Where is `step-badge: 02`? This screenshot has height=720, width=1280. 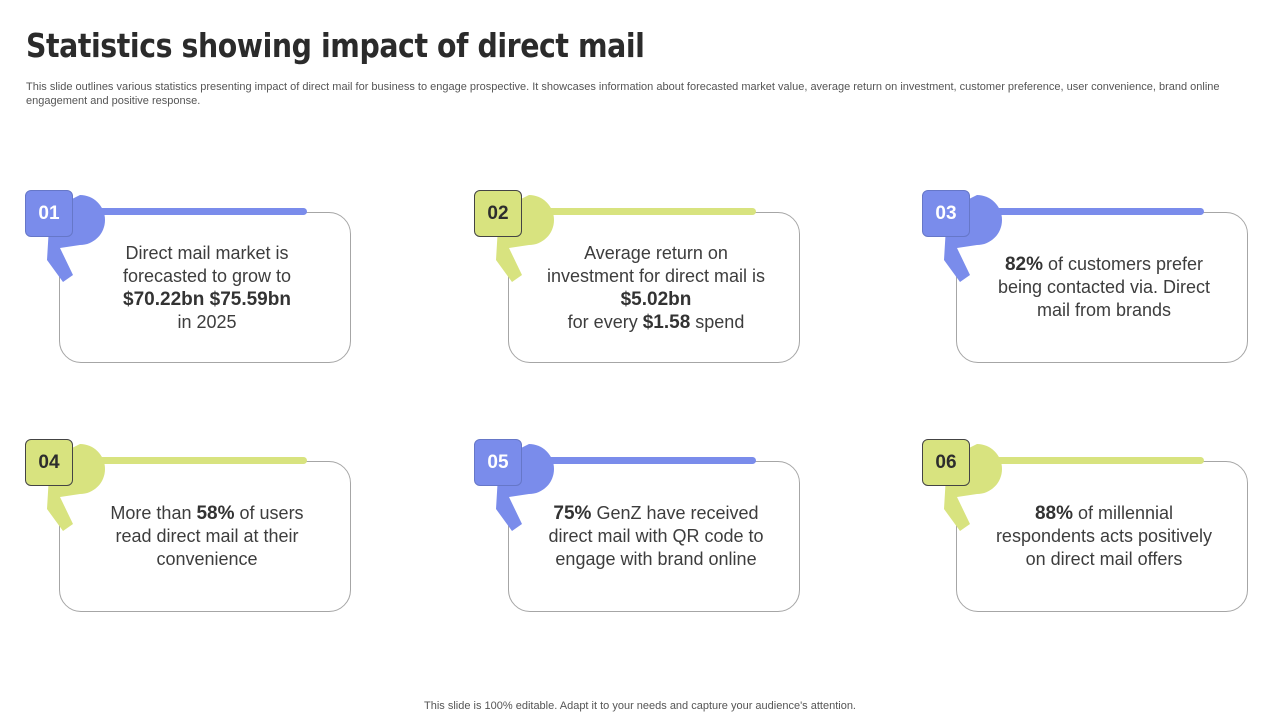 step-badge: 02 is located at coordinates (498, 213).